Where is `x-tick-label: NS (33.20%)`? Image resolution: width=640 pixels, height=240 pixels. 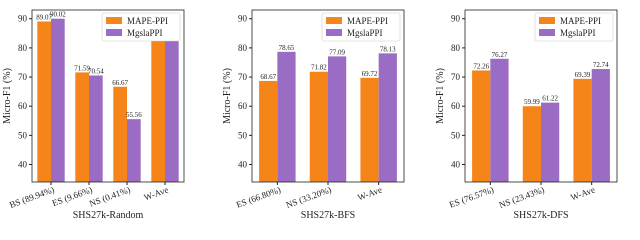 x-tick-label: NS (33.20%) is located at coordinates (309, 197).